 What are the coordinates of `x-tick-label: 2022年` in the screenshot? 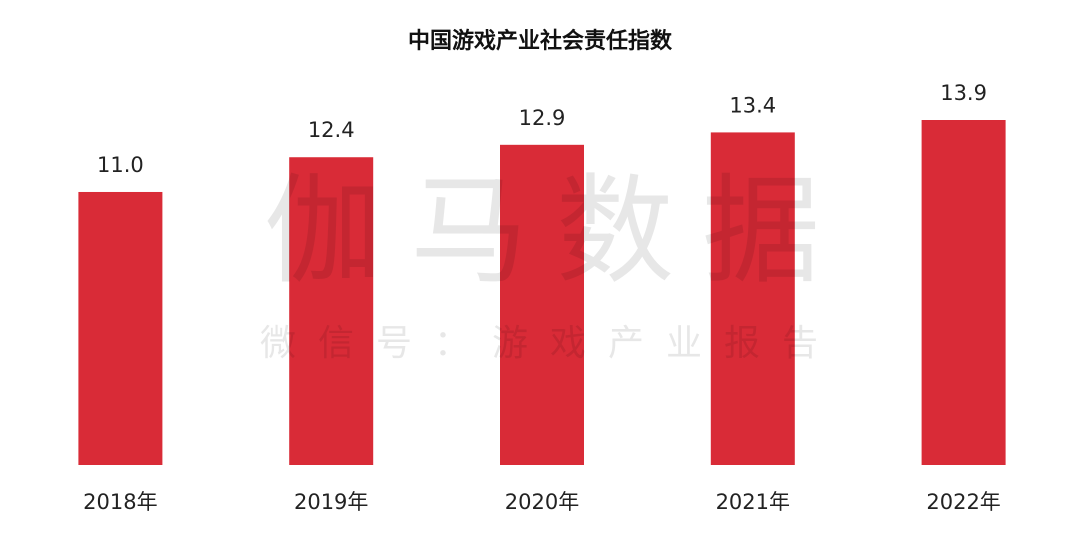 It's located at (963, 502).